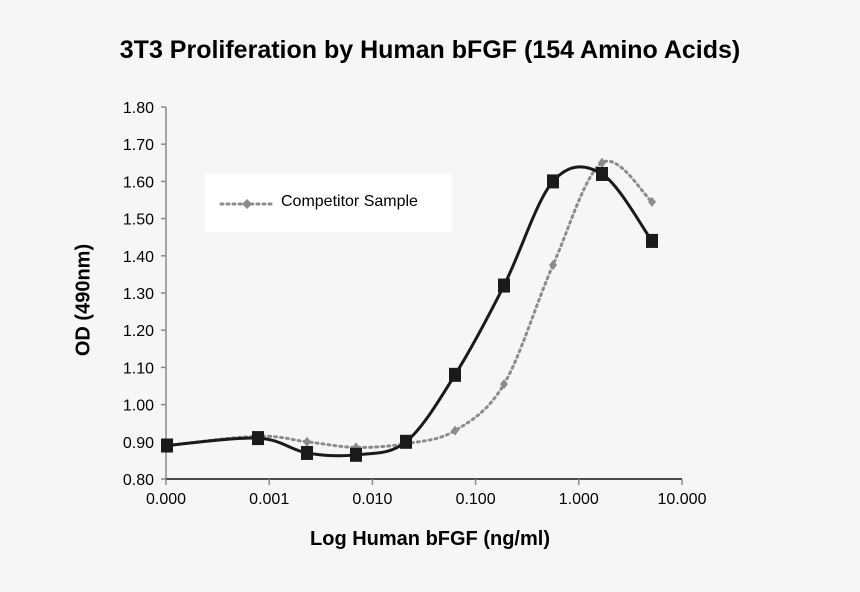 The image size is (860, 592). Describe the element at coordinates (138, 406) in the screenshot. I see `y-tick-label: 1.00` at that location.